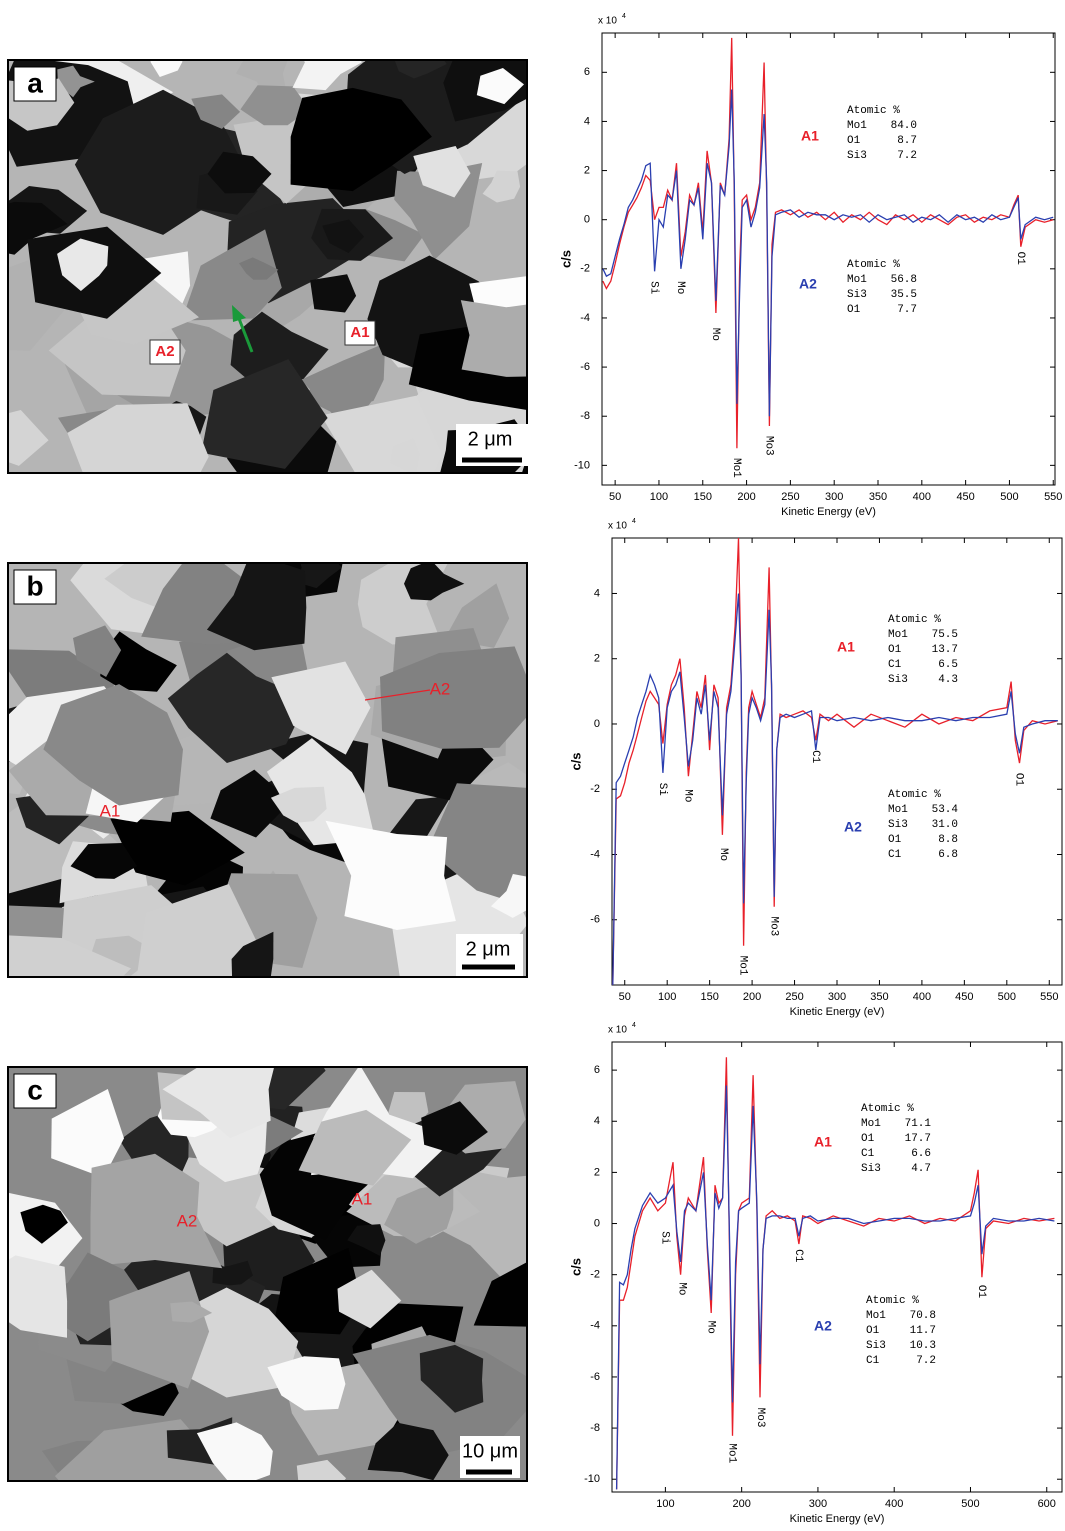 This screenshot has width=1065, height=1531. What do you see at coordinates (965, 497) in the screenshot?
I see `x-tick-label: 450` at bounding box center [965, 497].